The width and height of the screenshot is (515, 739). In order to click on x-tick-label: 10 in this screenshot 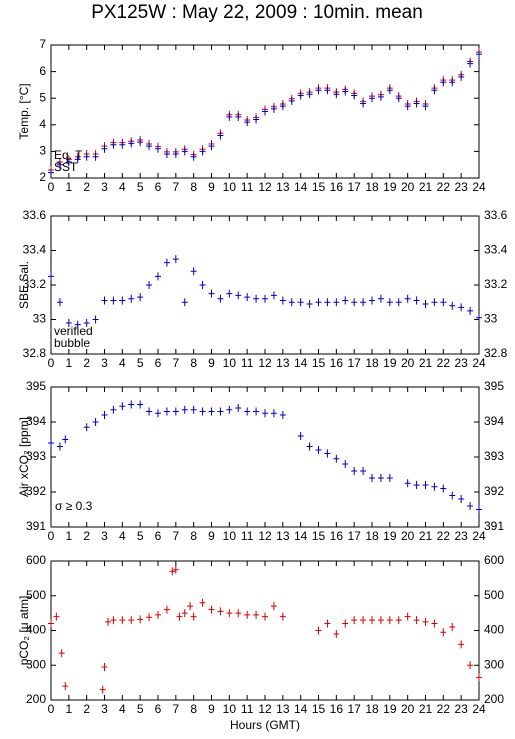, I will do `click(230, 536)`.